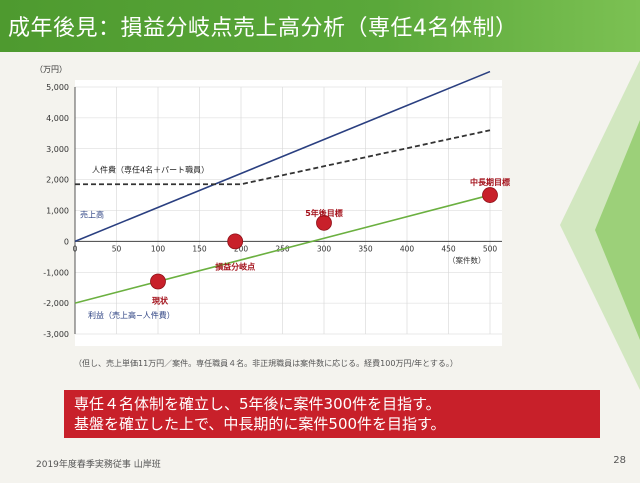 The height and width of the screenshot is (483, 640). What do you see at coordinates (66, 241) in the screenshot?
I see `y-tick-label: 0` at bounding box center [66, 241].